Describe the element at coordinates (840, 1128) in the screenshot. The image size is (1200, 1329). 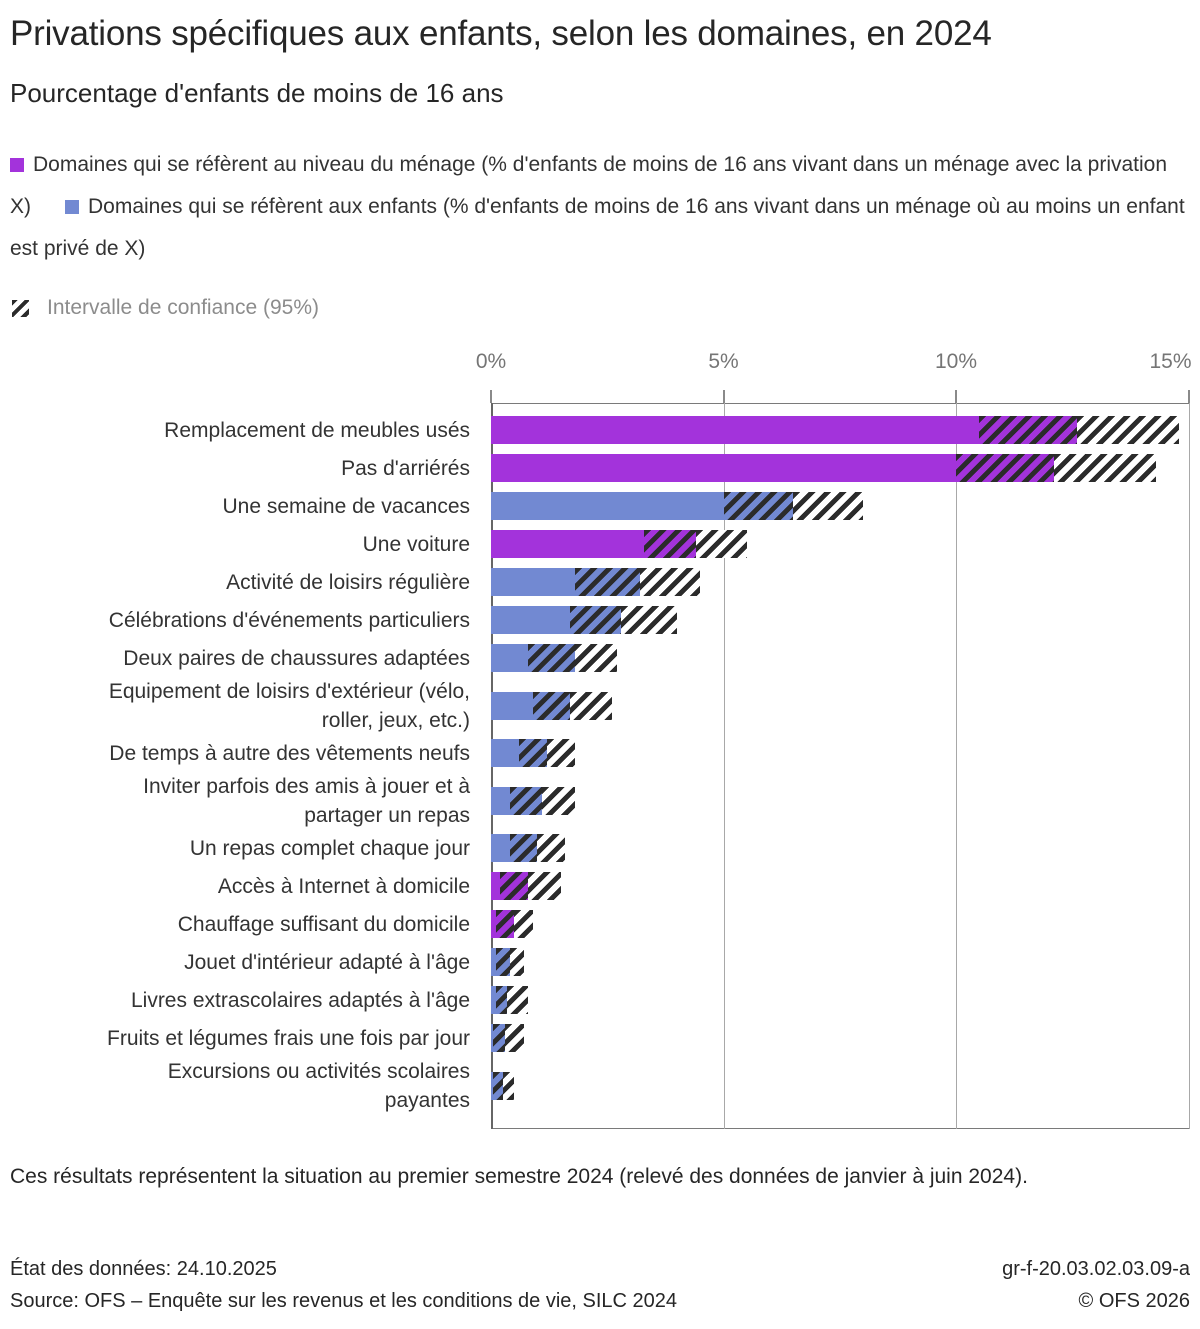
I see `plot-bottom-border` at that location.